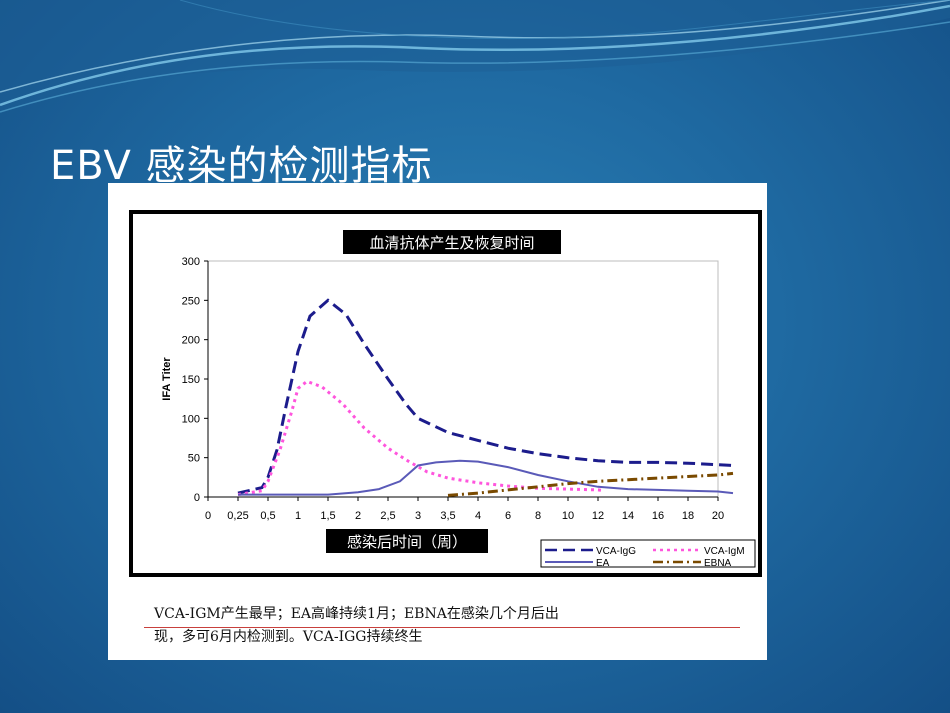 This screenshot has width=950, height=713. I want to click on x-tick-label: 1,5, so click(327, 516).